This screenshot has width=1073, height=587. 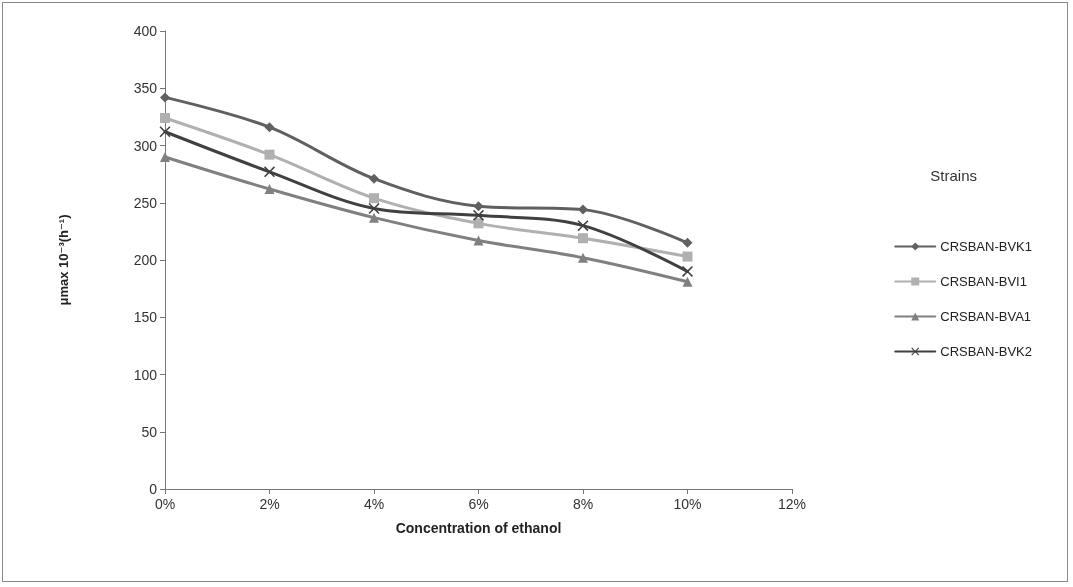 What do you see at coordinates (145, 145) in the screenshot?
I see `y-tick-label: 300` at bounding box center [145, 145].